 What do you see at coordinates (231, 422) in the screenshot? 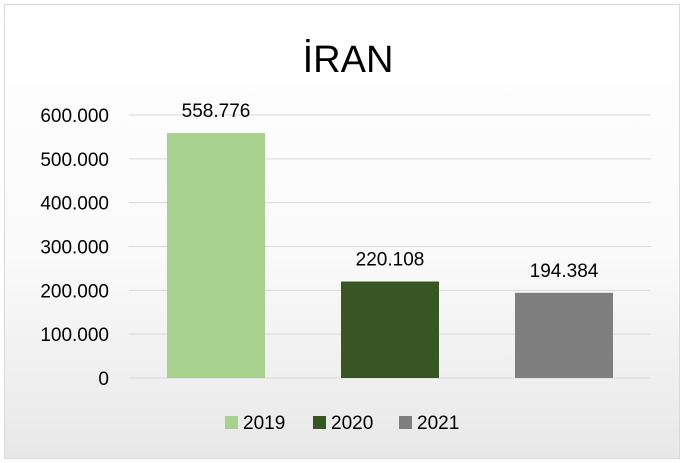
I see `legend-swatch-2019` at bounding box center [231, 422].